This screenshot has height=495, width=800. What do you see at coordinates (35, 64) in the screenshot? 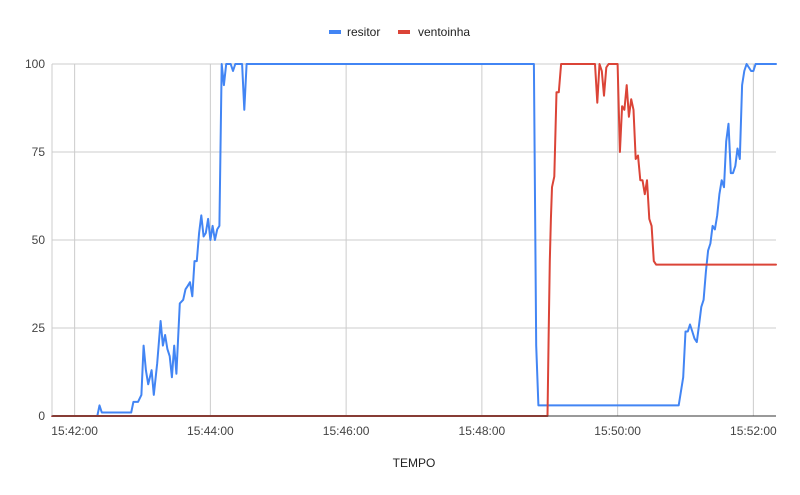
I see `y-tick-label: 100` at bounding box center [35, 64].